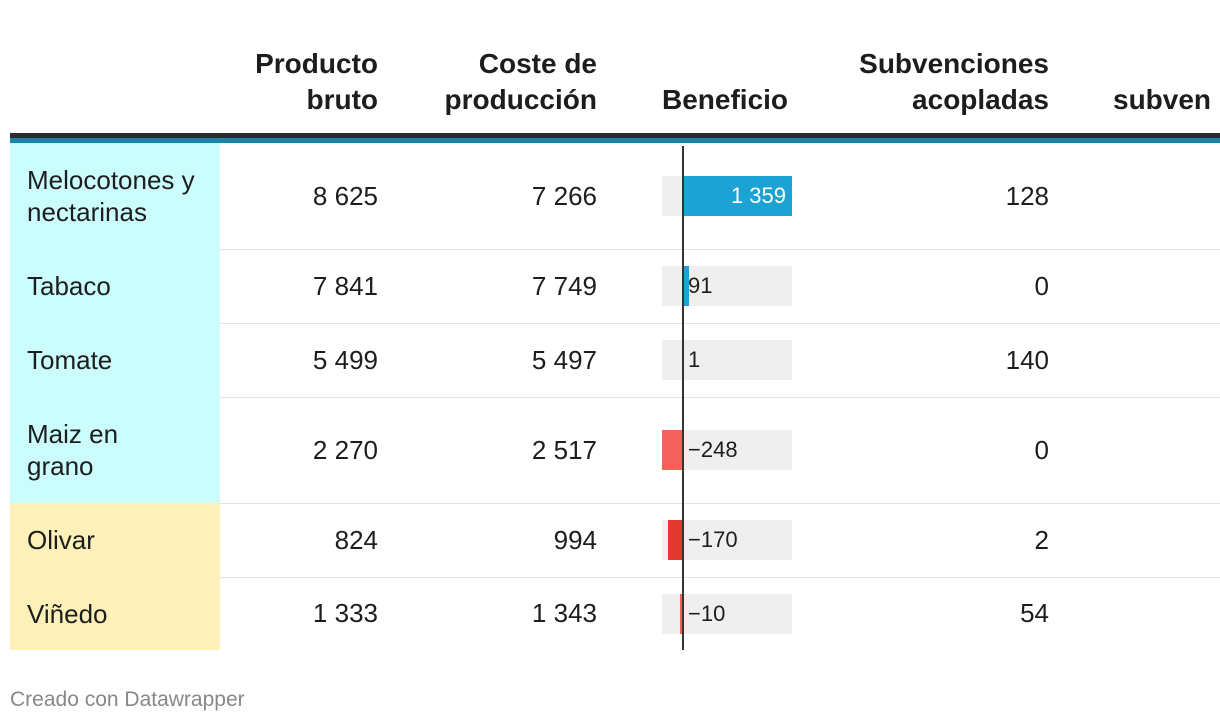 This screenshot has height=726, width=1220. What do you see at coordinates (615, 540) in the screenshot?
I see `table-row: Olivar 824 994 2 −170` at bounding box center [615, 540].